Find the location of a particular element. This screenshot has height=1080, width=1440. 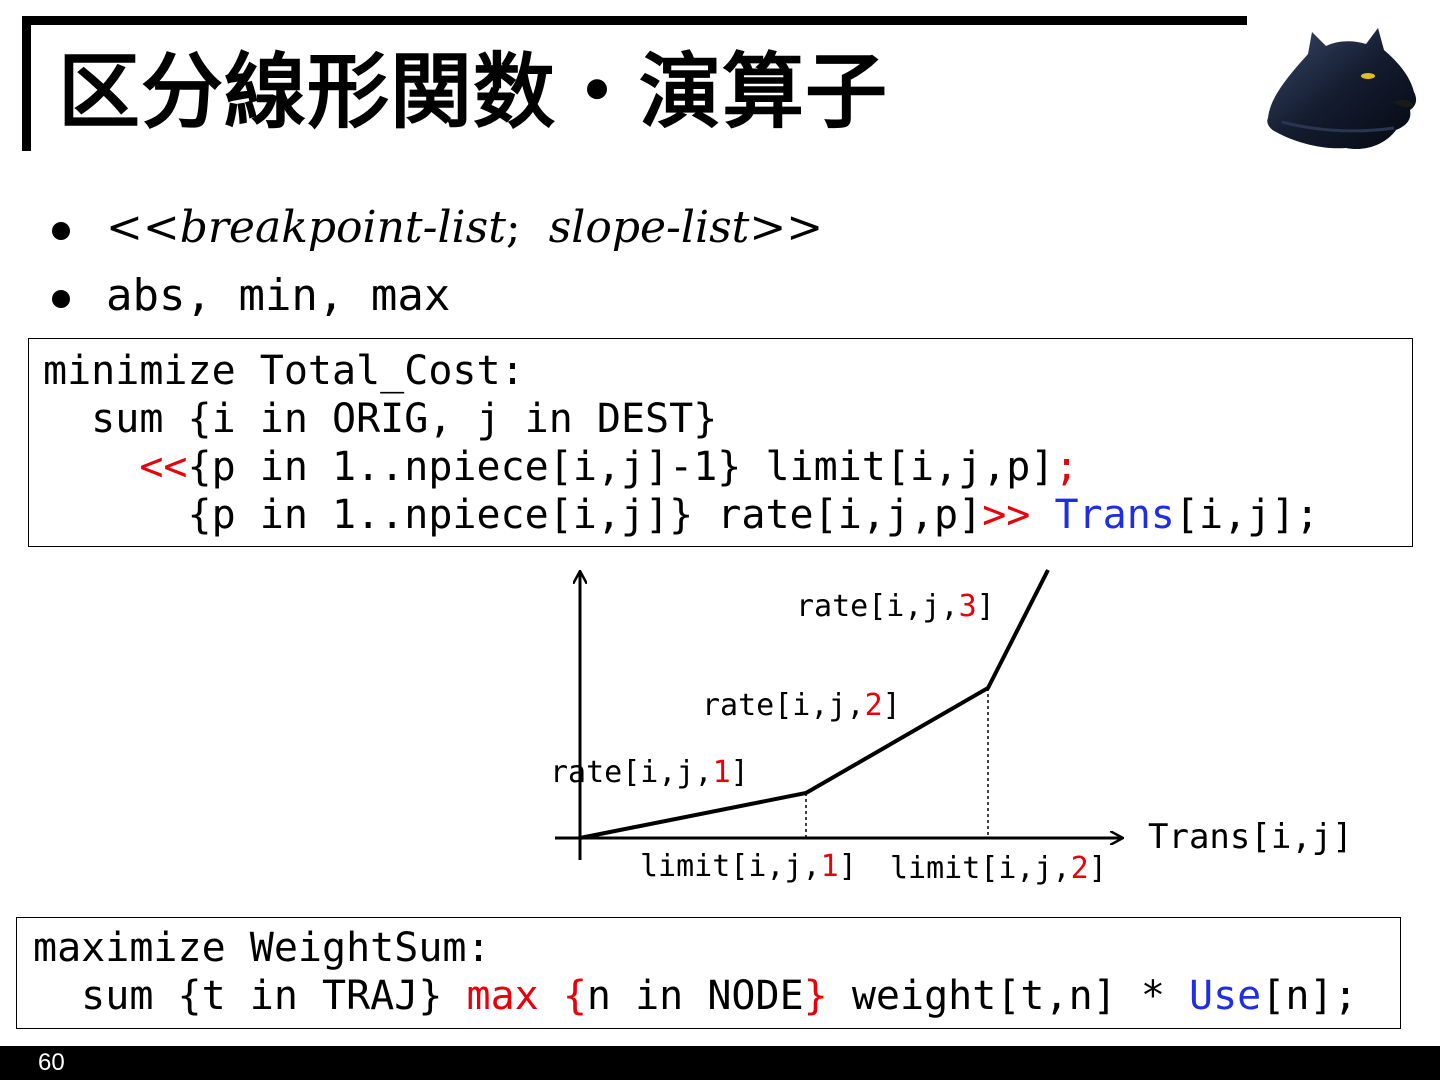

piecewise-line is located at coordinates (814, 704).